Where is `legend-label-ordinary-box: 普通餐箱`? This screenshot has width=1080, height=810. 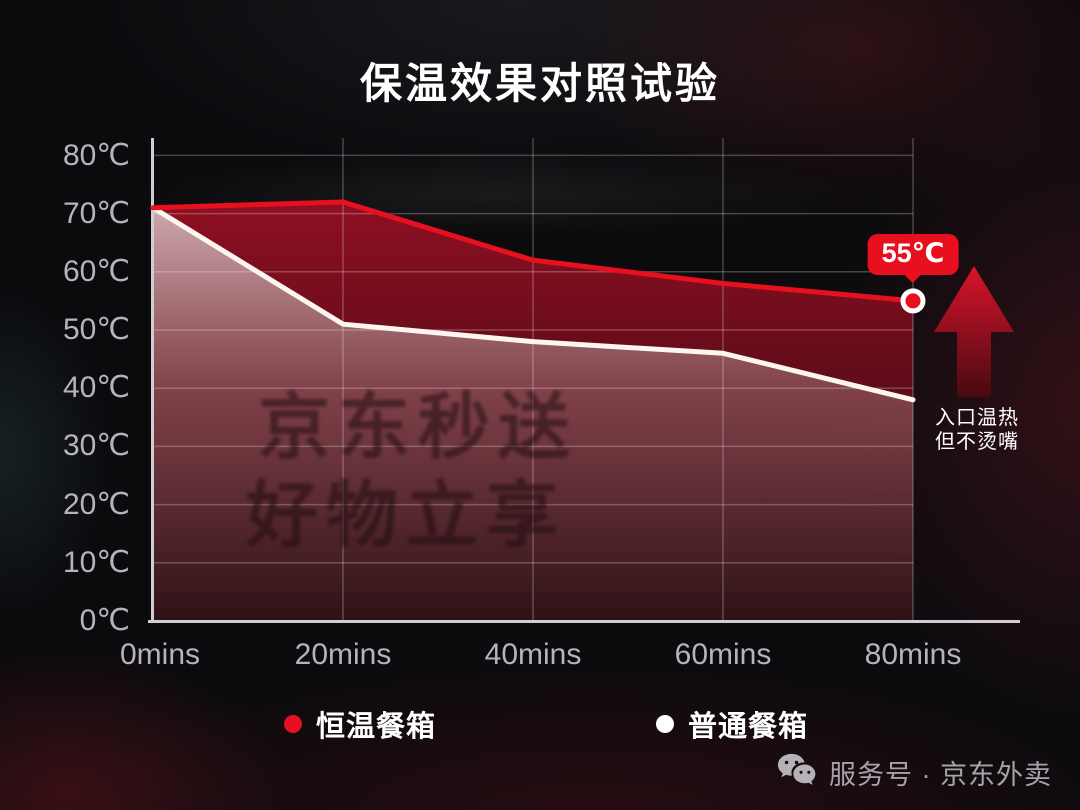 legend-label-ordinary-box: 普通餐箱 is located at coordinates (748, 727).